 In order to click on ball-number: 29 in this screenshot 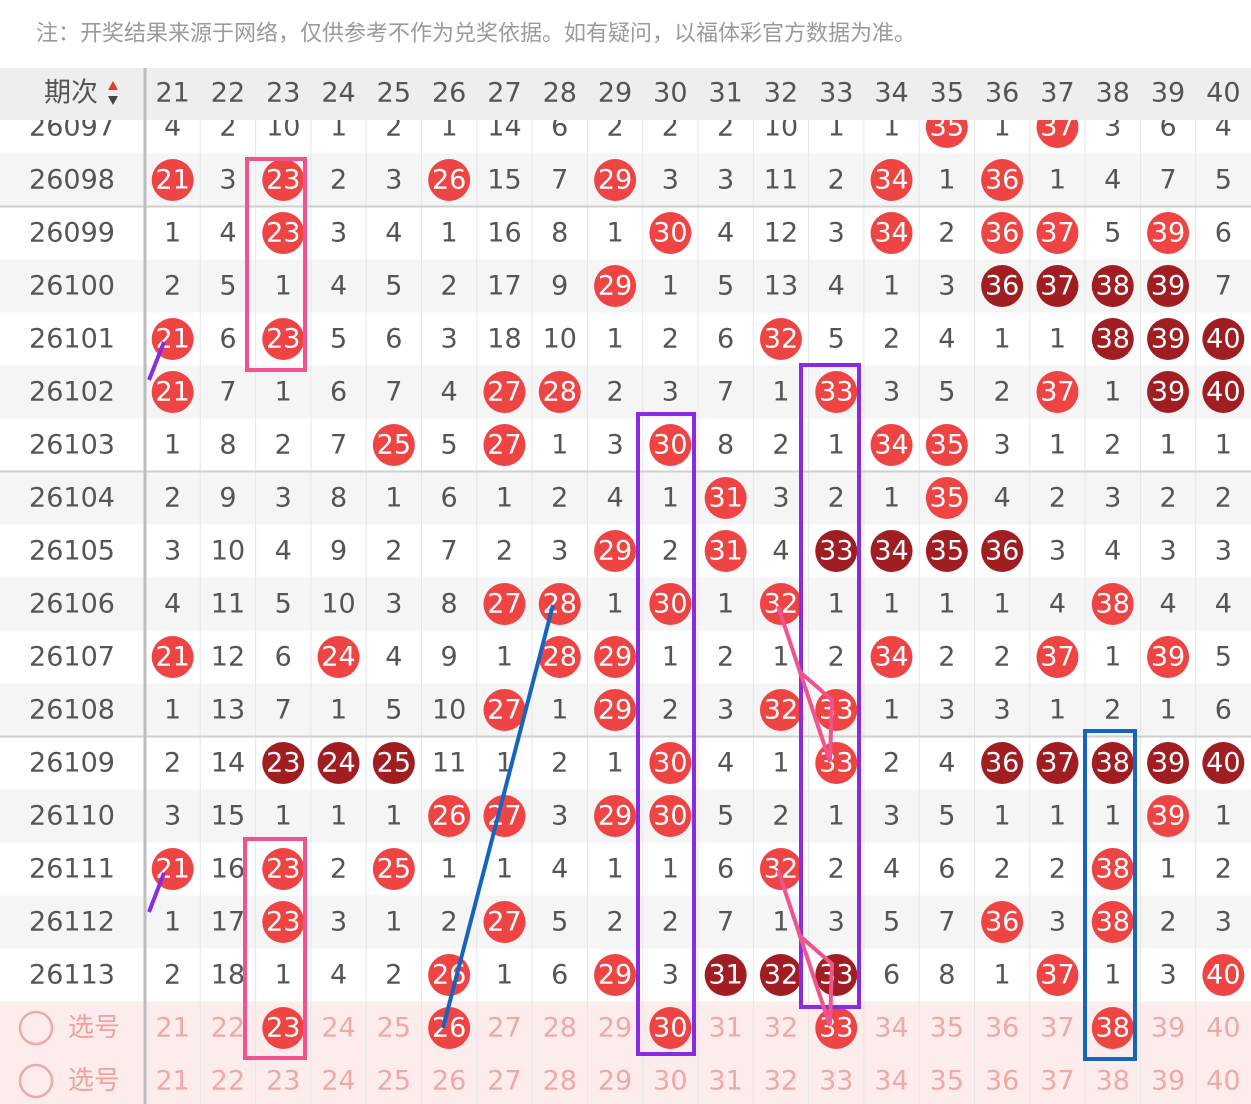, I will do `click(615, 551)`.